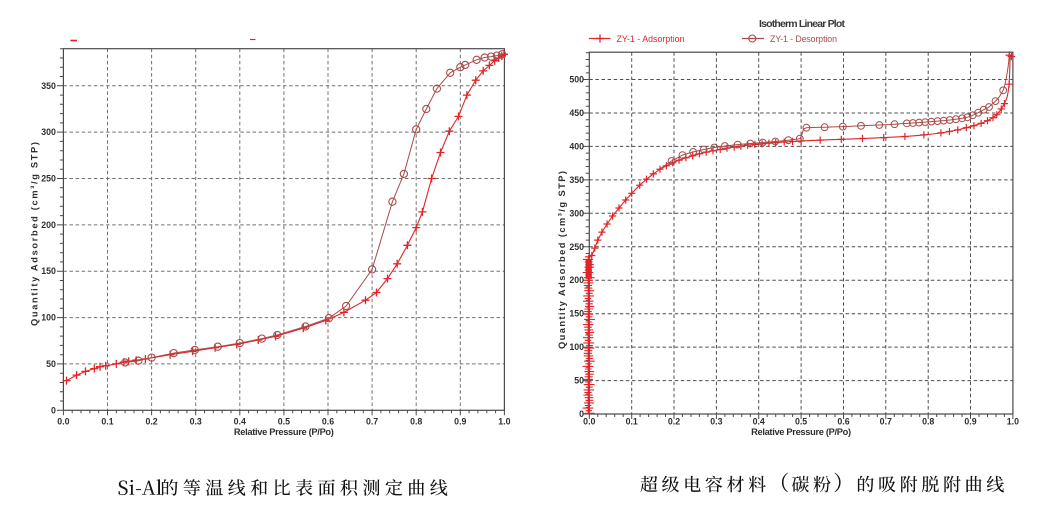 The width and height of the screenshot is (1050, 524). Describe the element at coordinates (576, 113) in the screenshot. I see `svg-text: 450` at that location.